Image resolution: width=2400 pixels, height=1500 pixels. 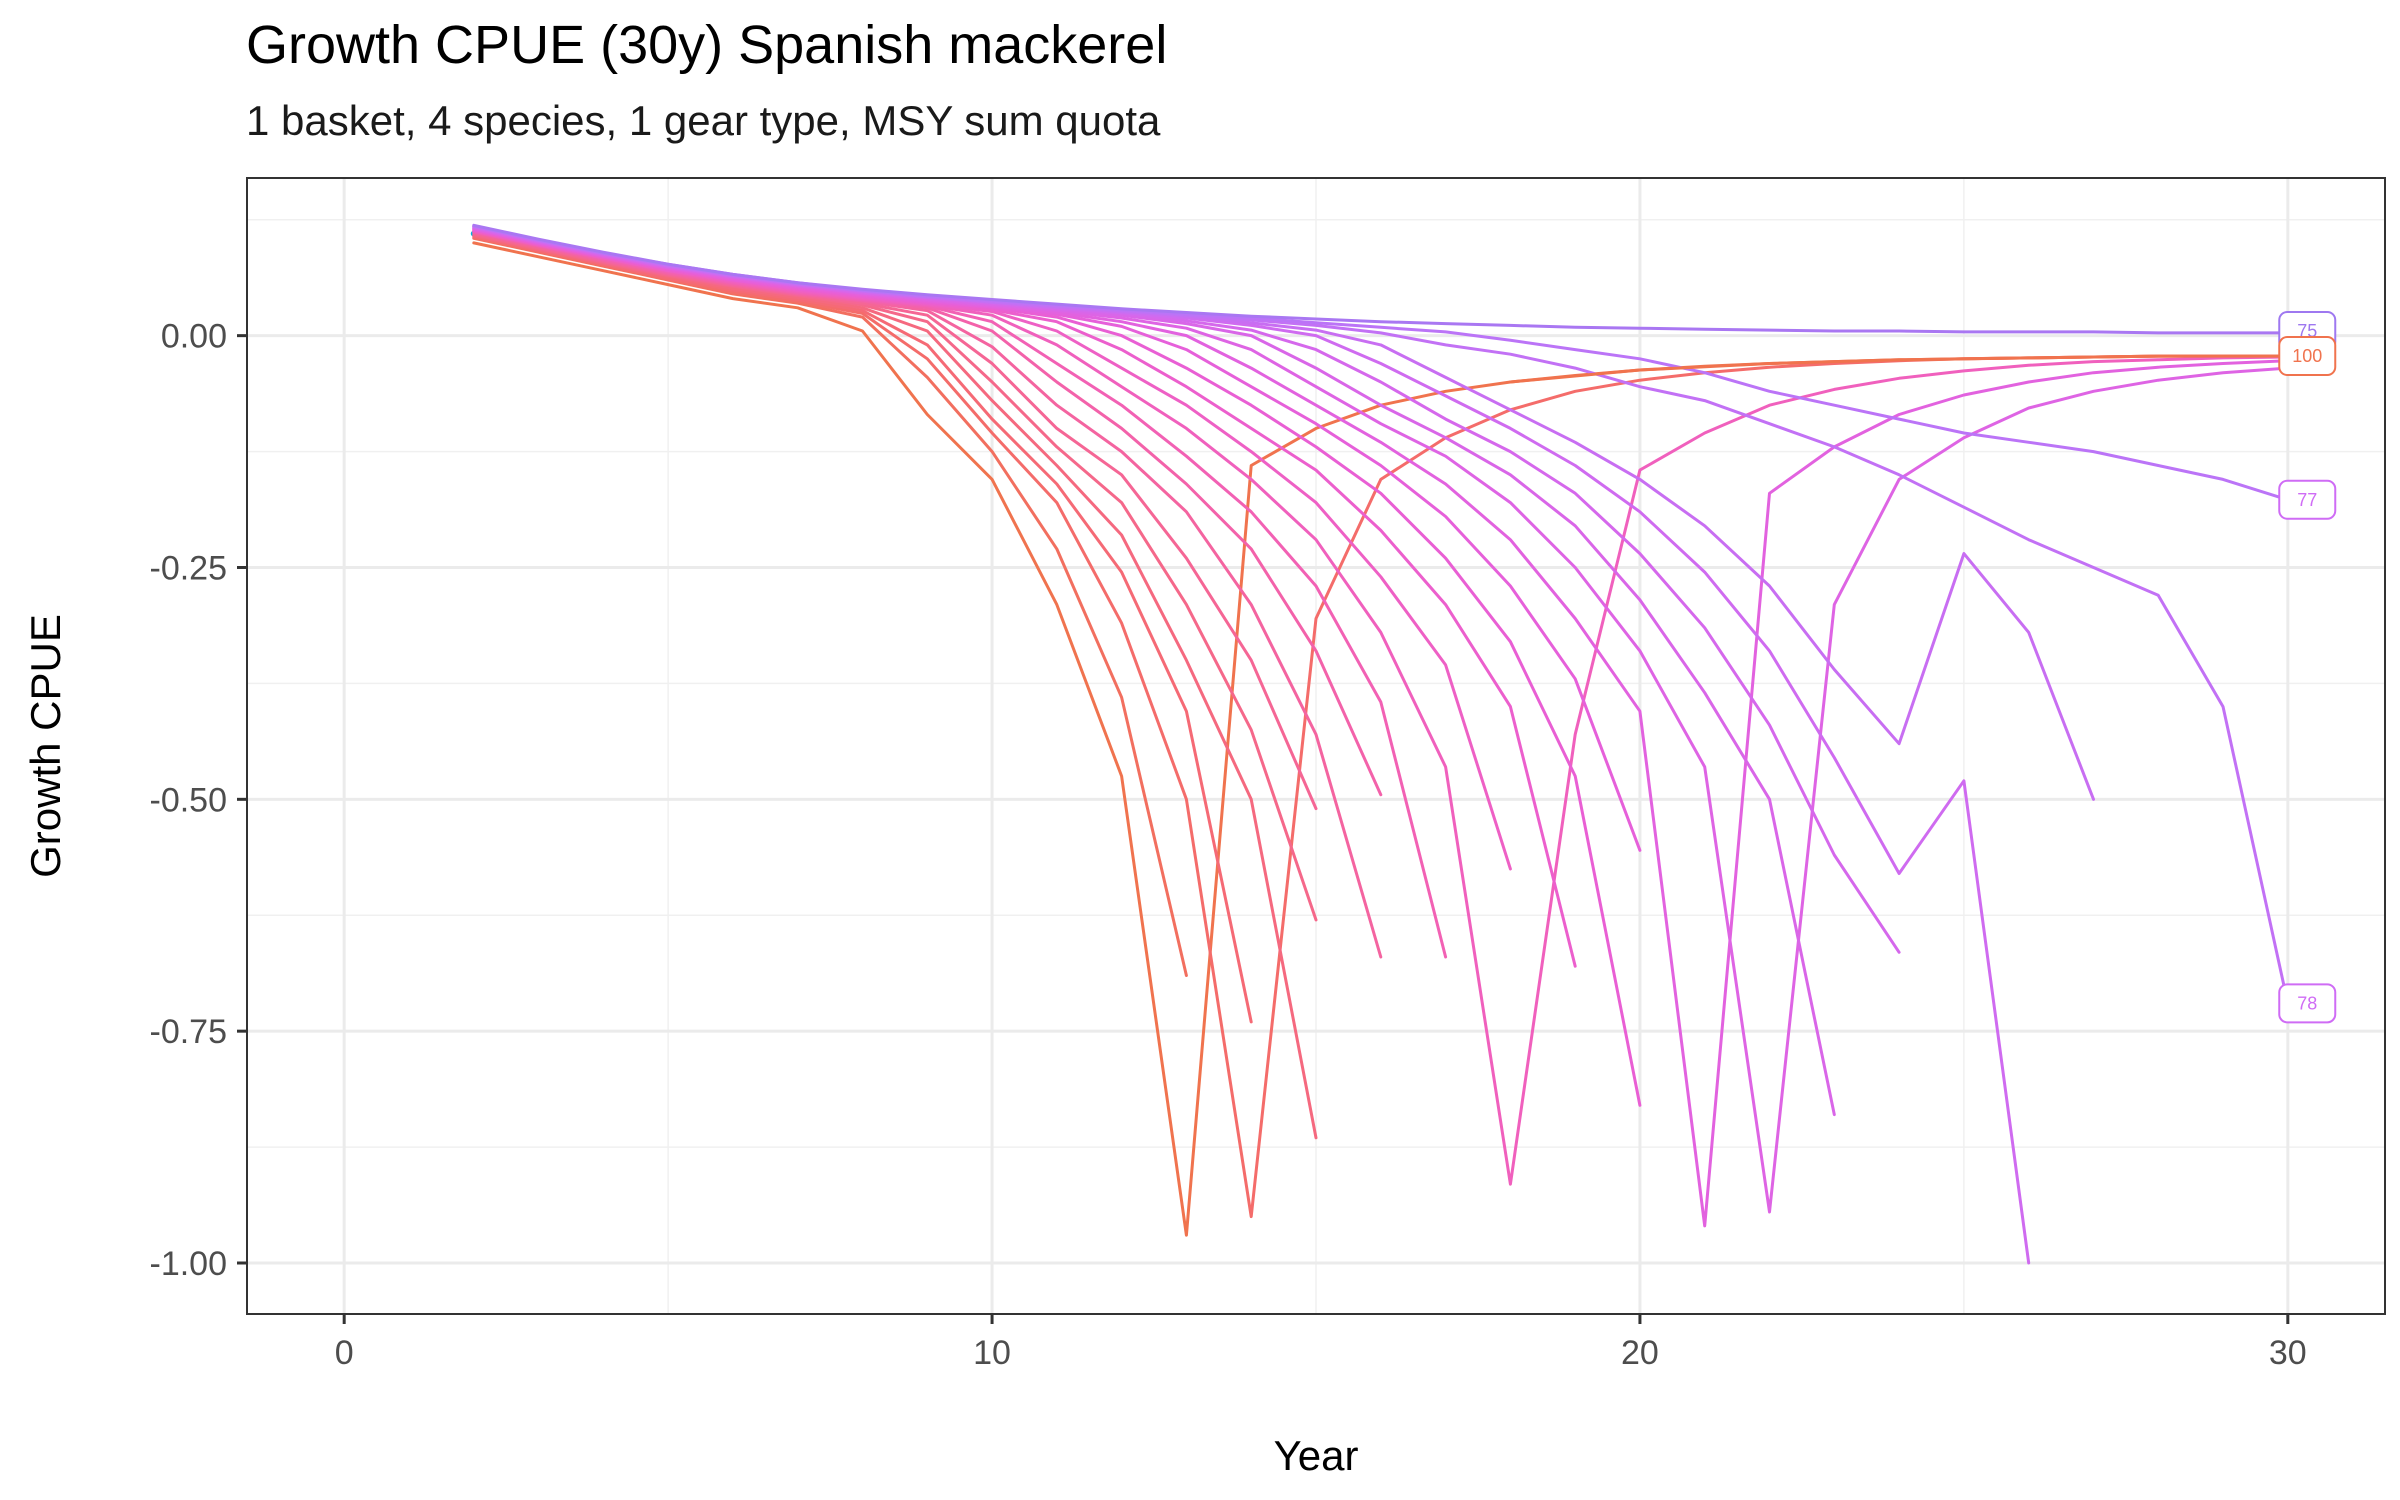 I want to click on y-tick-label: -0.75, so click(x=189, y=1032).